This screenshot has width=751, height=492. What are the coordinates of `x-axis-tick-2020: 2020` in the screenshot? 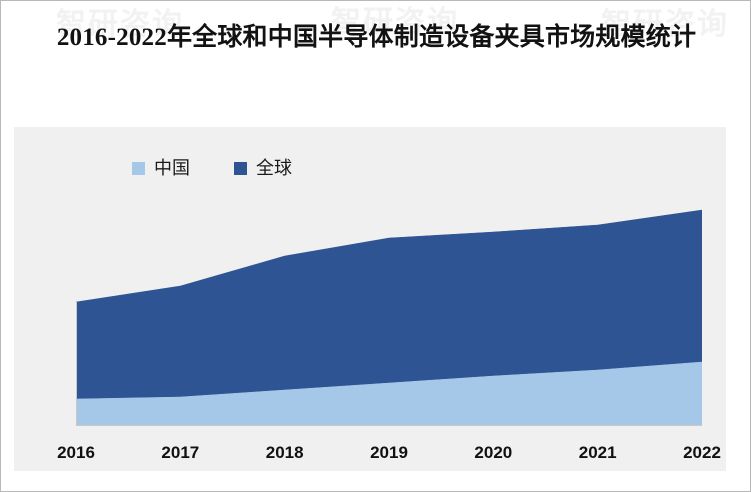 It's located at (493, 452).